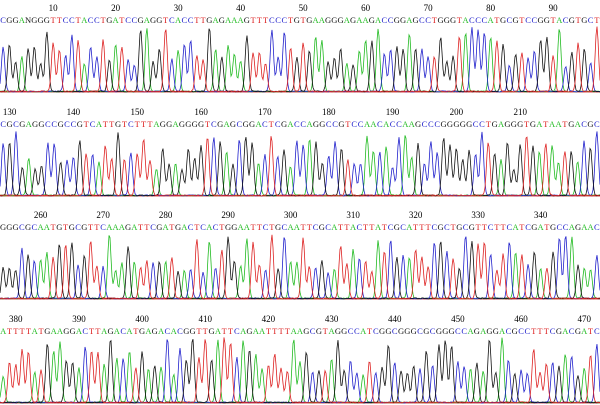 The image size is (600, 405). Describe the element at coordinates (304, 8) in the screenshot. I see `position-tick: 50` at that location.